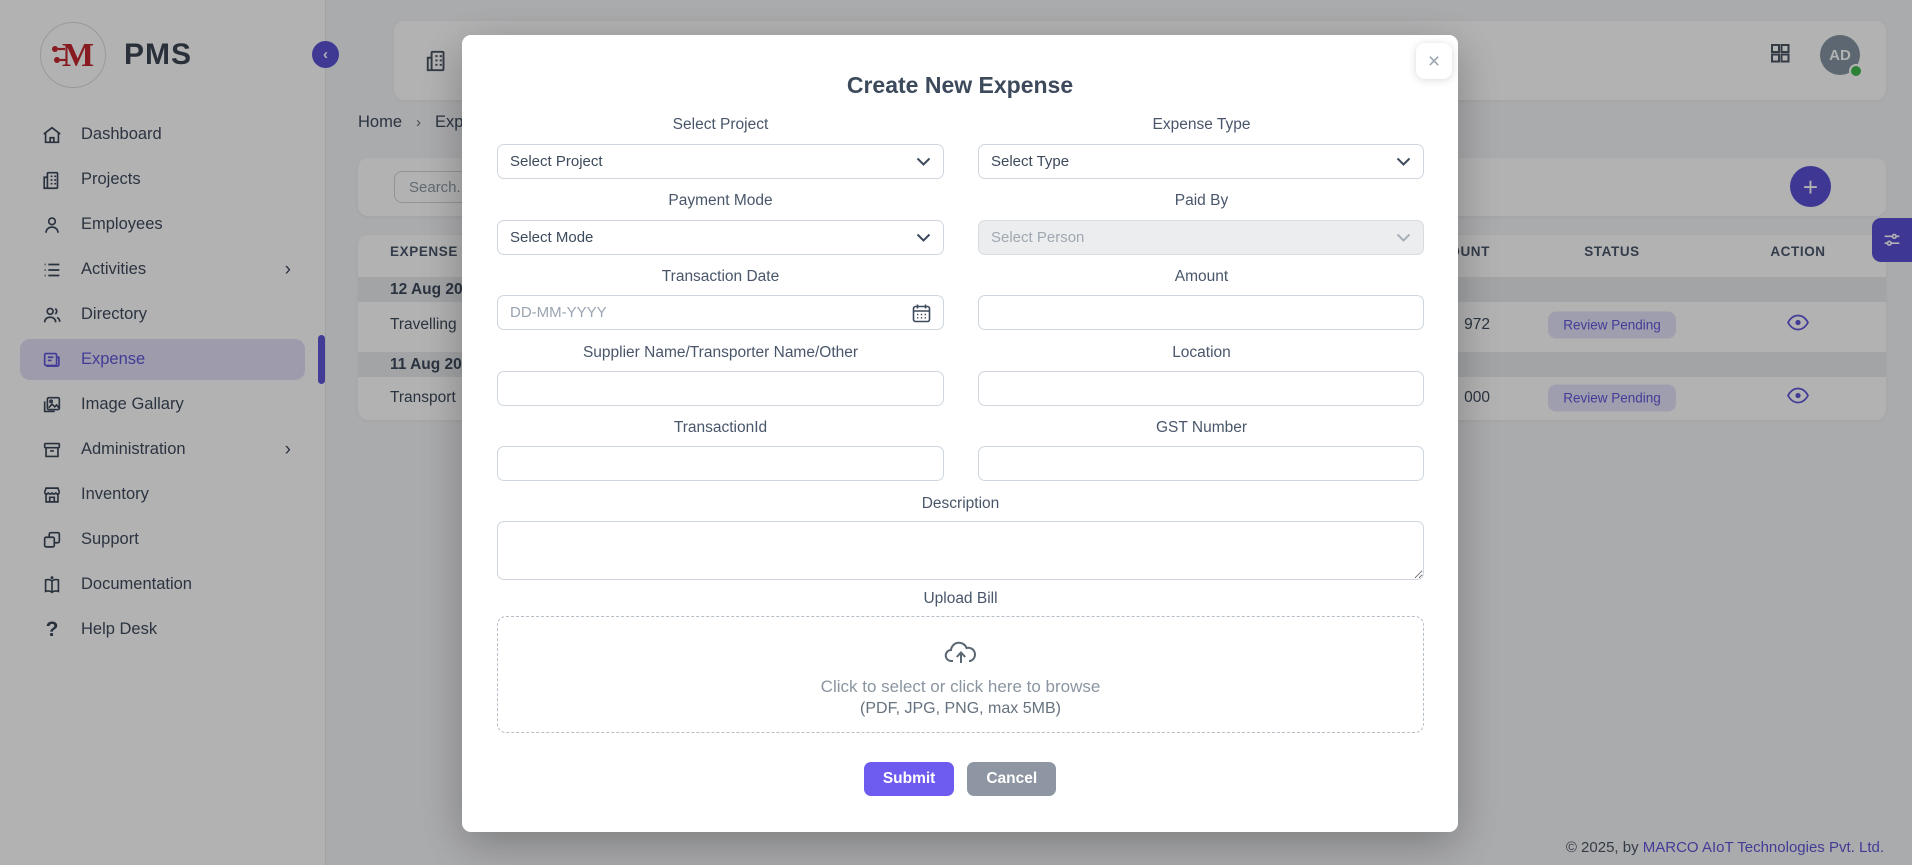 The image size is (1912, 865). What do you see at coordinates (720, 200) in the screenshot?
I see `payment-mode-label: Payment Mode` at bounding box center [720, 200].